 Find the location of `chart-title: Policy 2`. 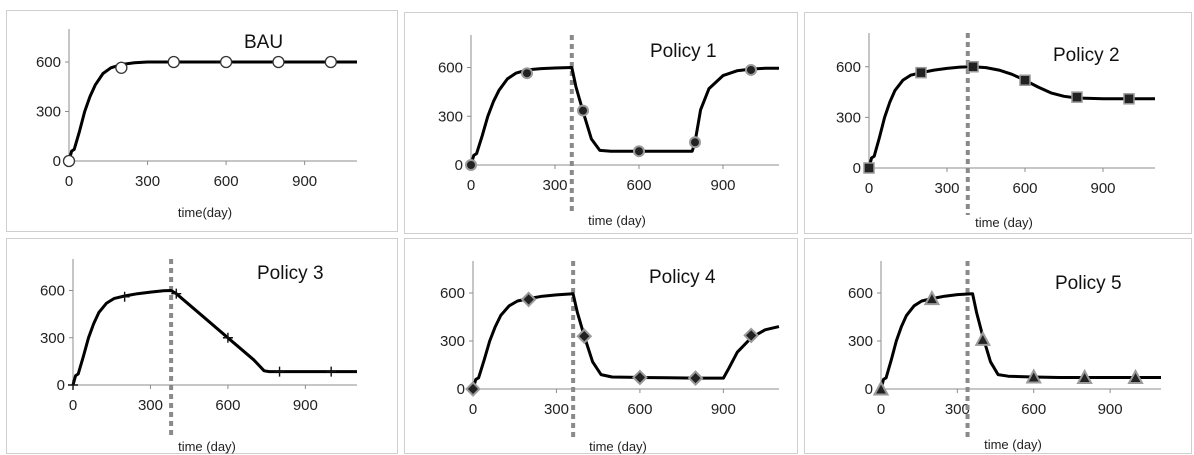

chart-title: Policy 2 is located at coordinates (1086, 55).